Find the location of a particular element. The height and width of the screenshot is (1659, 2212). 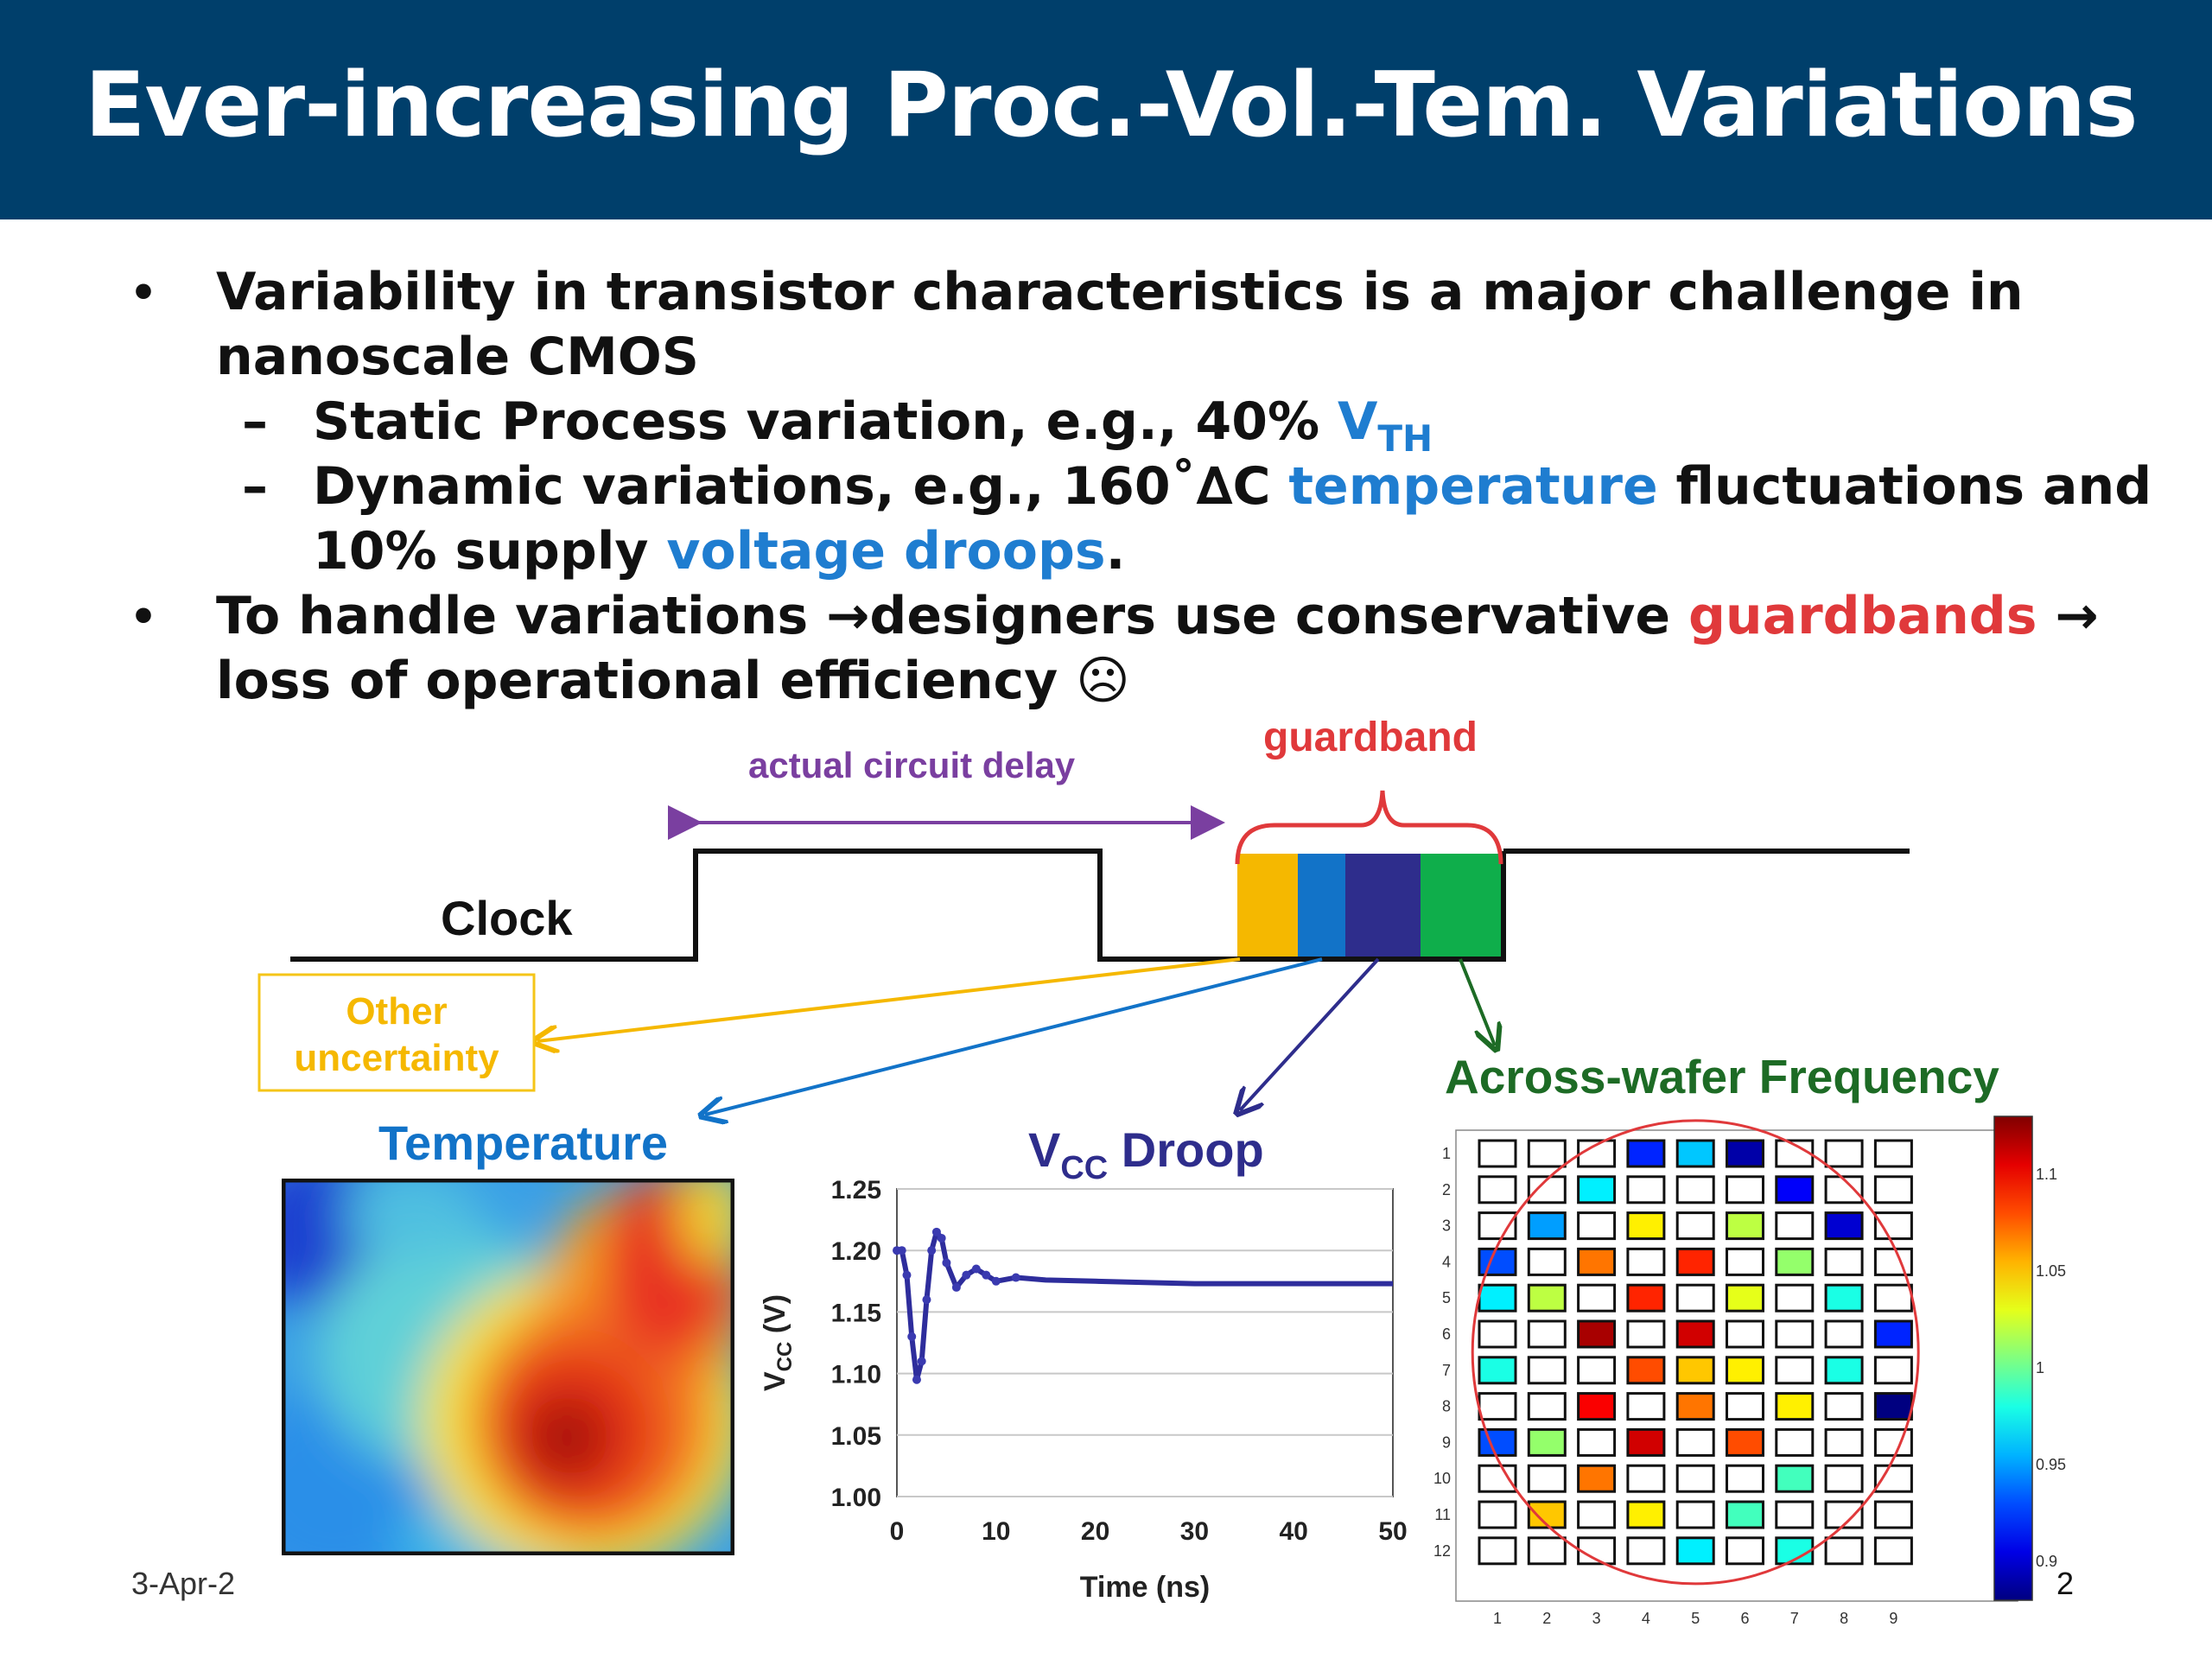

wafer-x-tick: 5 is located at coordinates (1695, 1617).